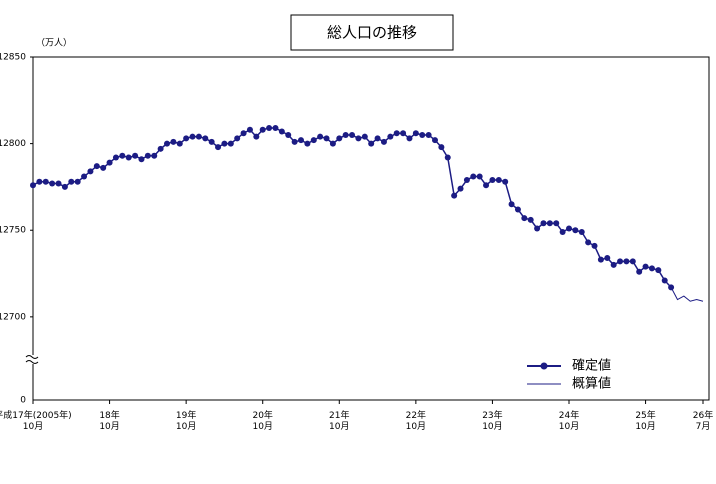 The width and height of the screenshot is (716, 484). What do you see at coordinates (492, 421) in the screenshot?
I see `x-tick-label: 23年 10月` at bounding box center [492, 421].